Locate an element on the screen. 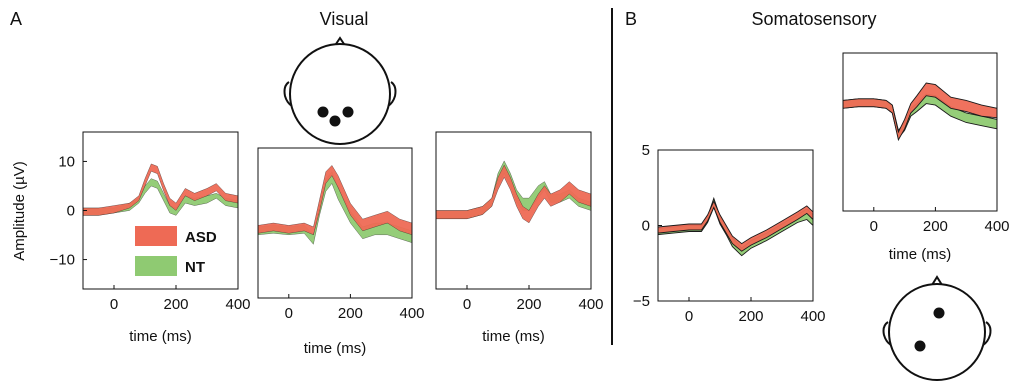 The height and width of the screenshot is (382, 1011). legend-nt-swatch is located at coordinates (156, 266).